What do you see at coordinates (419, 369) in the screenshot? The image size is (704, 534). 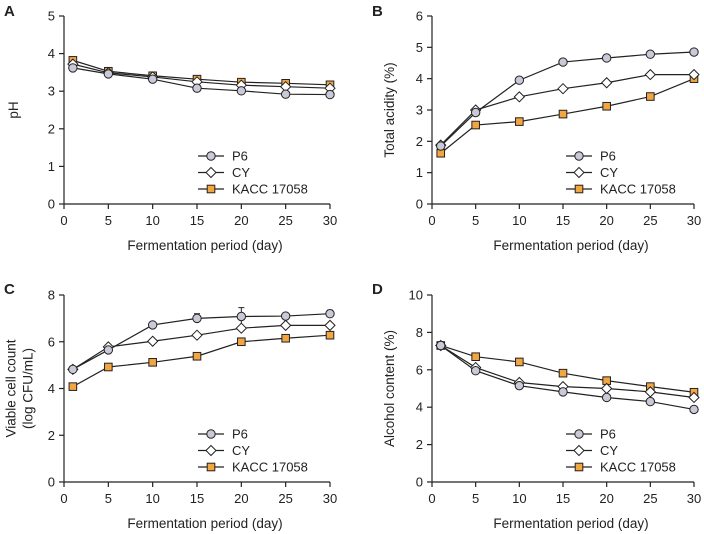 I see `y-tick-label: 6` at bounding box center [419, 369].